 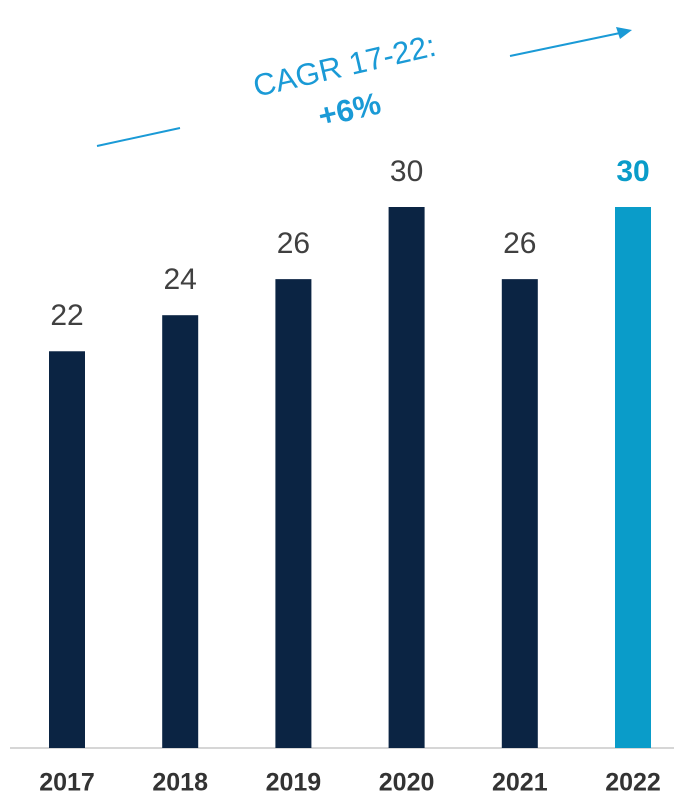 What do you see at coordinates (407, 783) in the screenshot?
I see `x-tick-label: 2020` at bounding box center [407, 783].